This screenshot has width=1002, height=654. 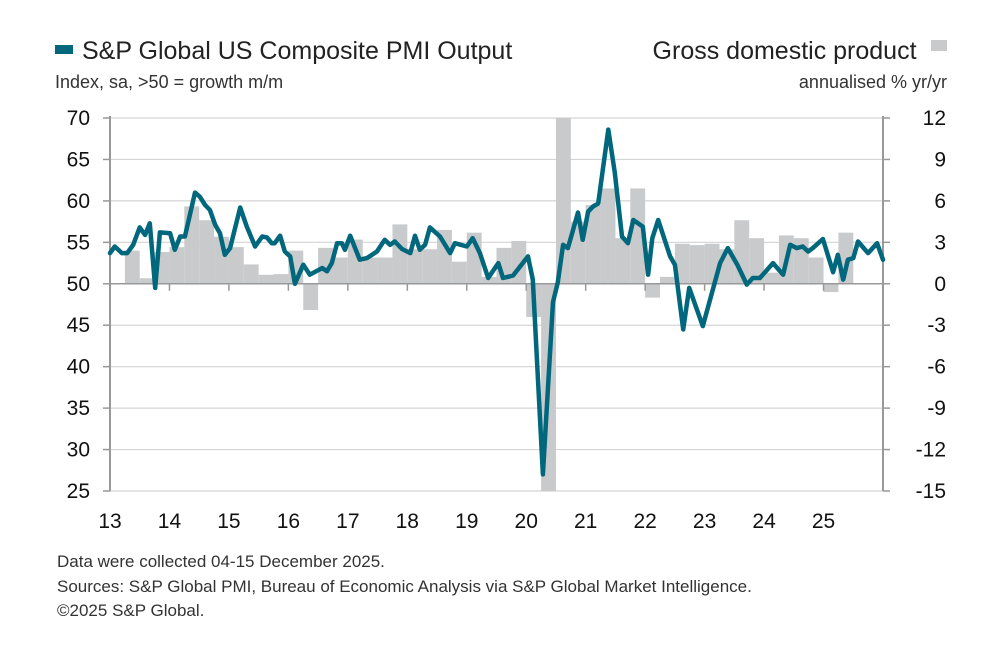 I want to click on y-right-tick-label: -6, so click(x=936, y=367).